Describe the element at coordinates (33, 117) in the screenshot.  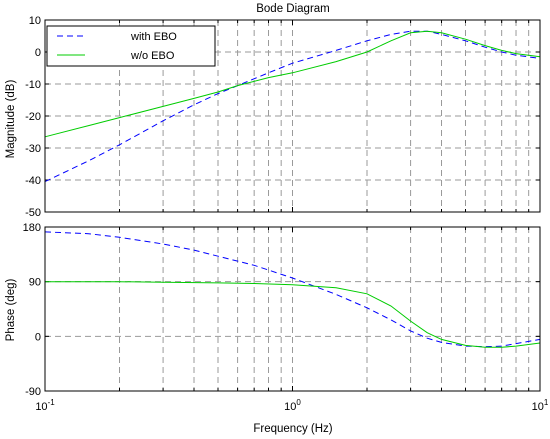
I see `magnitude-tick-label: -20` at that location.